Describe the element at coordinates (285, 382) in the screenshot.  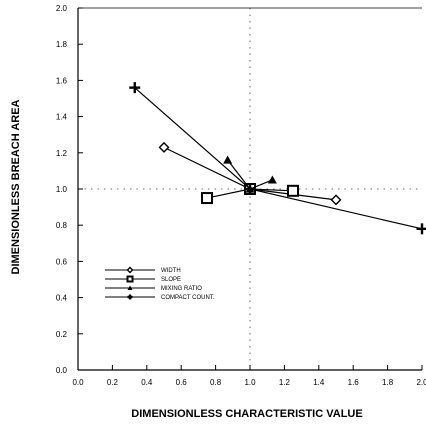
I see `x-tick-label: 1.2` at that location.